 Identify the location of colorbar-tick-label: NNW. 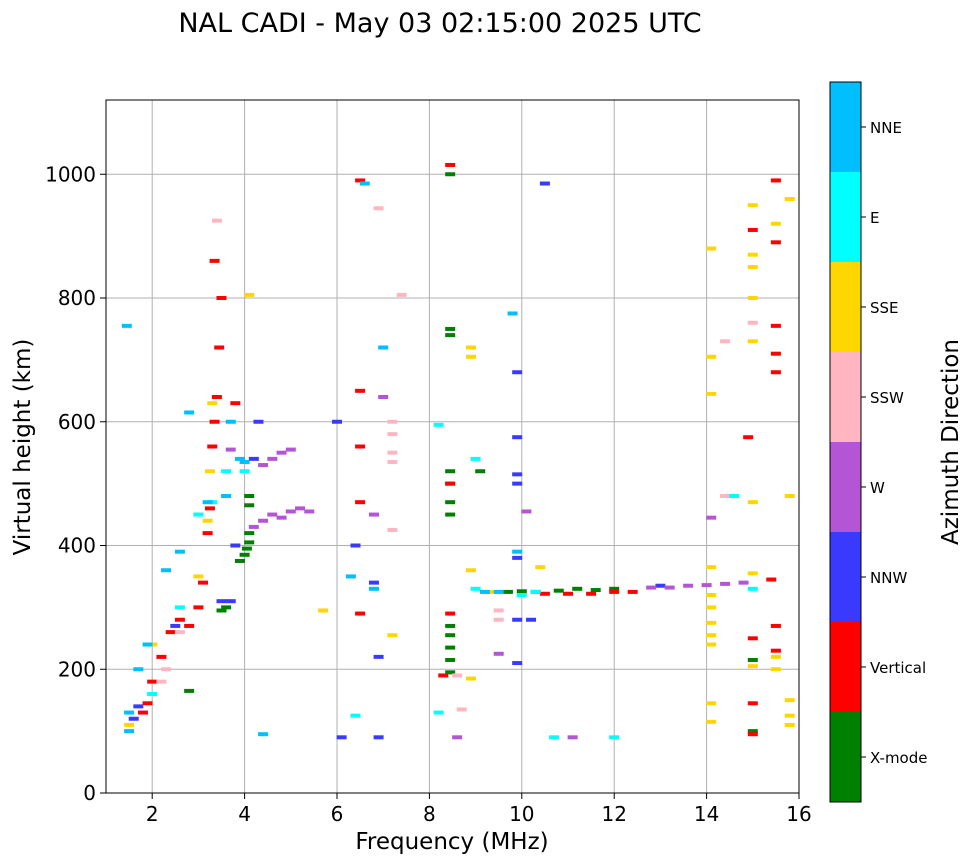
(888, 578).